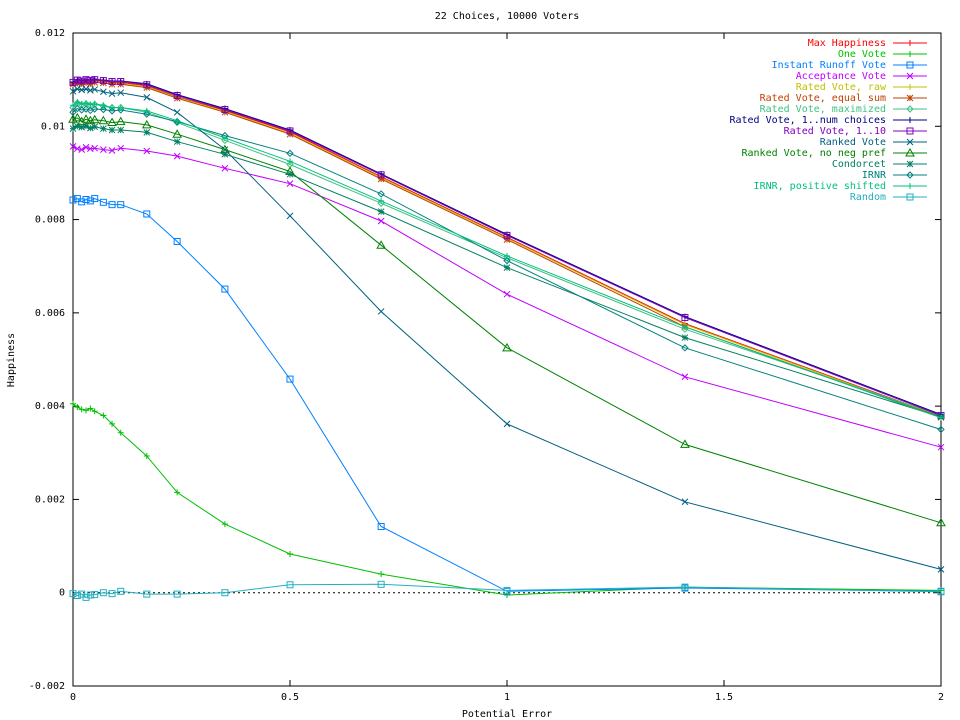 The width and height of the screenshot is (960, 720). Describe the element at coordinates (507, 590) in the screenshot. I see `series-random` at that location.